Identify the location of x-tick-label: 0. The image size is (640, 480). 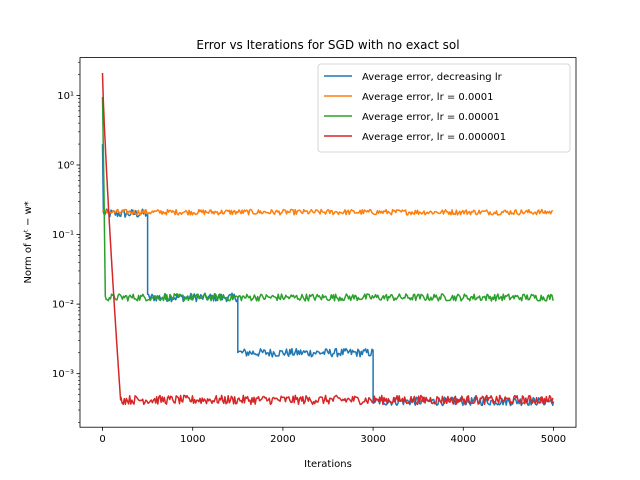
(102, 439).